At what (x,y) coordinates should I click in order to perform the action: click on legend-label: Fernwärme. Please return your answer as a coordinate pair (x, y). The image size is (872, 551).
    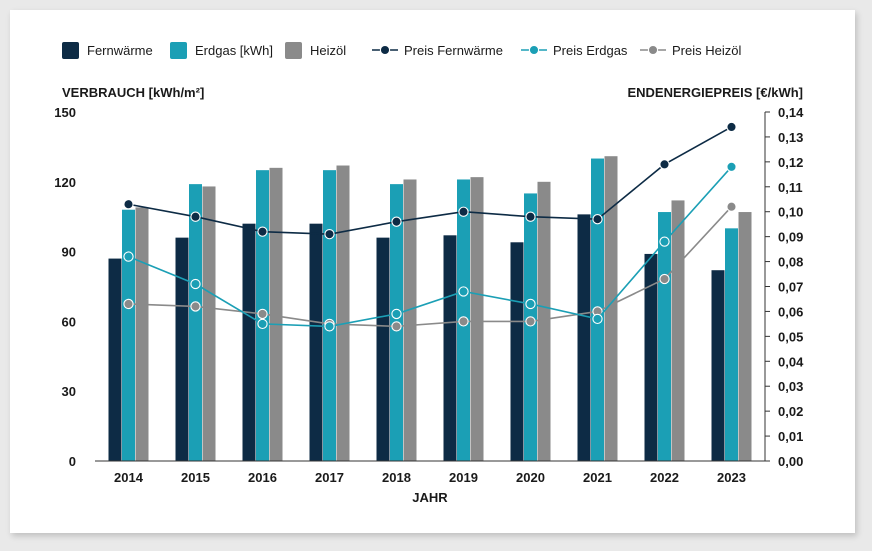
    Looking at the image, I should click on (120, 50).